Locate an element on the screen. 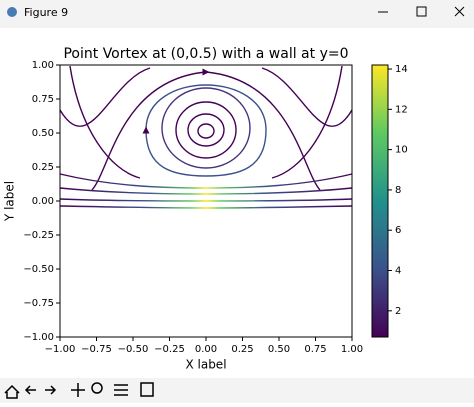 The width and height of the screenshot is (474, 407). y-tick-label: 0.50 is located at coordinates (43, 133).